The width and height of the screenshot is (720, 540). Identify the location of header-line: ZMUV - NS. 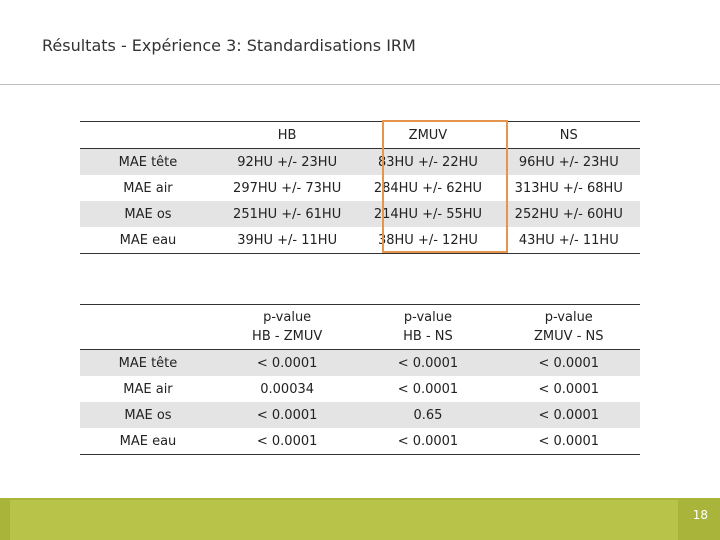
(569, 336).